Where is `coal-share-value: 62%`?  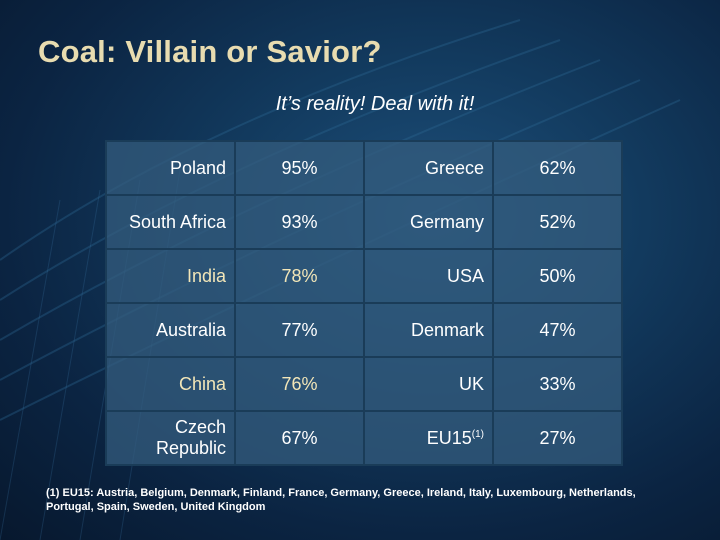
coal-share-value: 62% is located at coordinates (557, 168).